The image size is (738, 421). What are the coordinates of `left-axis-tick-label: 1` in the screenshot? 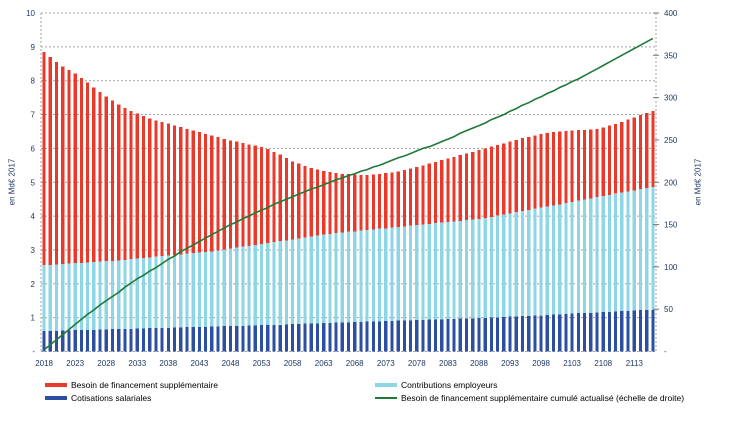 It's located at (33, 318).